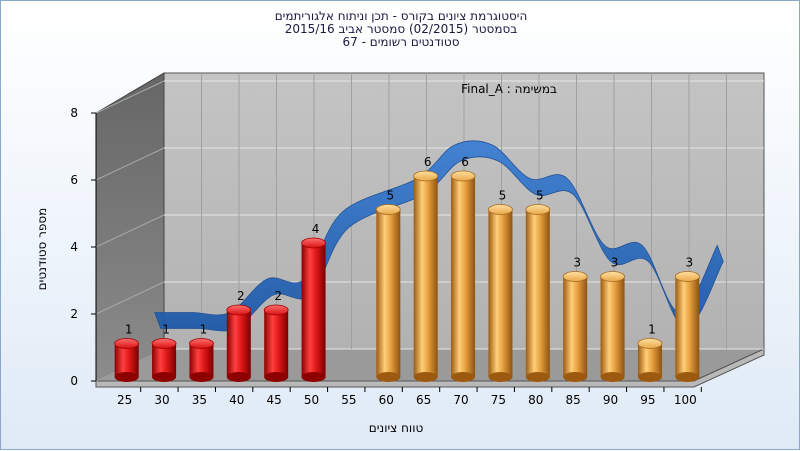 This screenshot has height=451, width=800. Describe the element at coordinates (423, 400) in the screenshot. I see `x-tick-label: 65` at that location.